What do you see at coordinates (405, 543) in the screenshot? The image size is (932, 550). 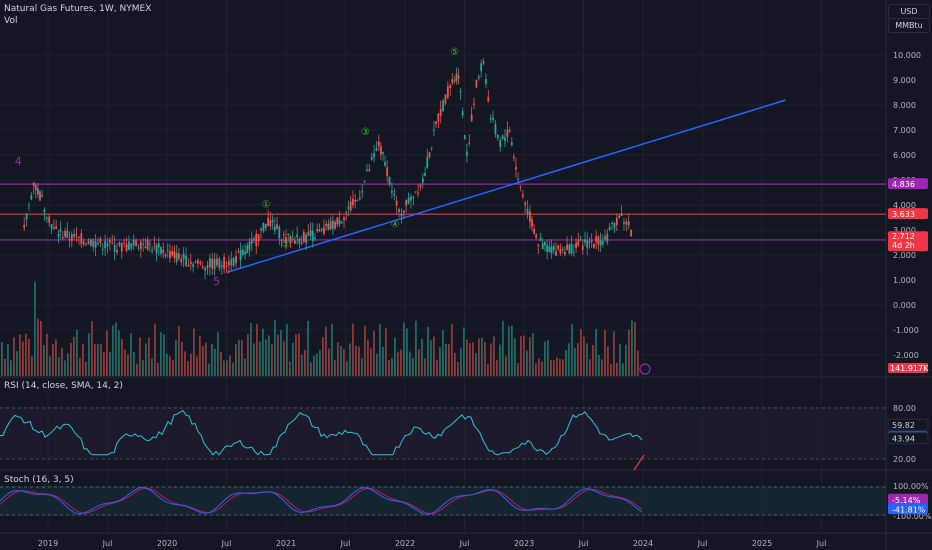 I see `x-tick-label: 2022` at bounding box center [405, 543].